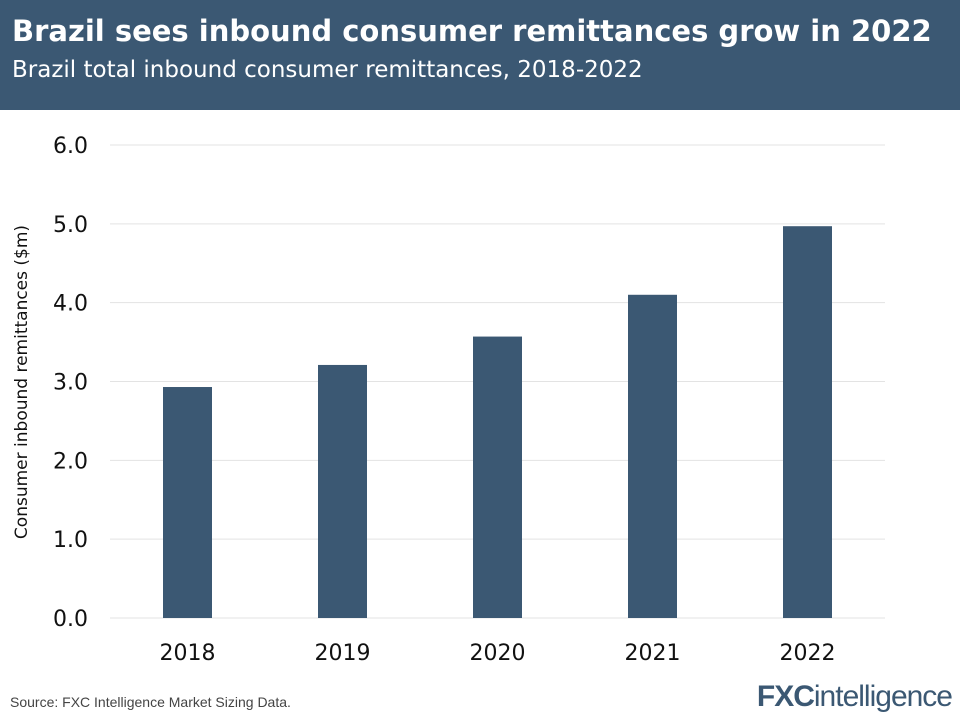 This screenshot has height=720, width=960. Describe the element at coordinates (187, 502) in the screenshot. I see `bar-2018` at that location.